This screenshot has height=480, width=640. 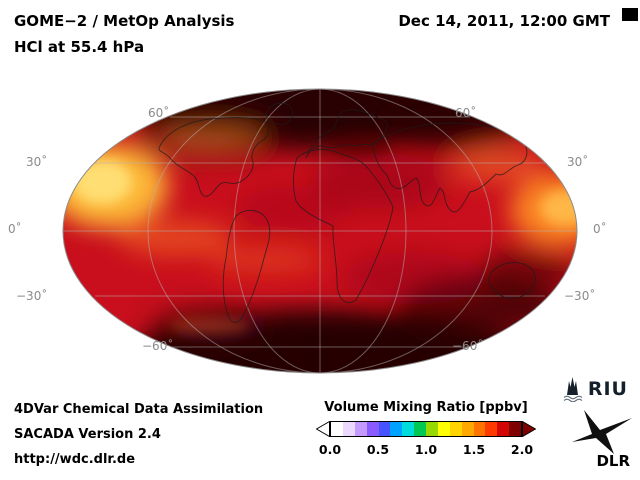 I want to click on dlr-text: DLR, so click(x=613, y=461).